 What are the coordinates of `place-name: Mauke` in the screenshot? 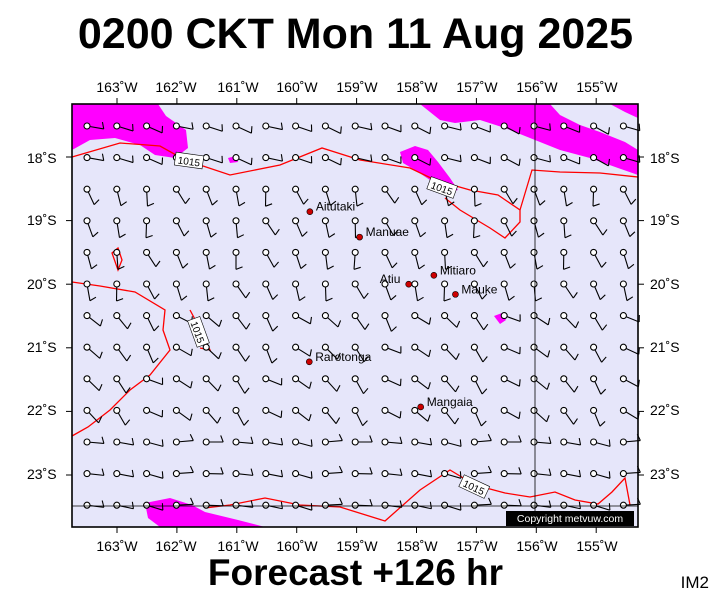 It's located at (479, 289).